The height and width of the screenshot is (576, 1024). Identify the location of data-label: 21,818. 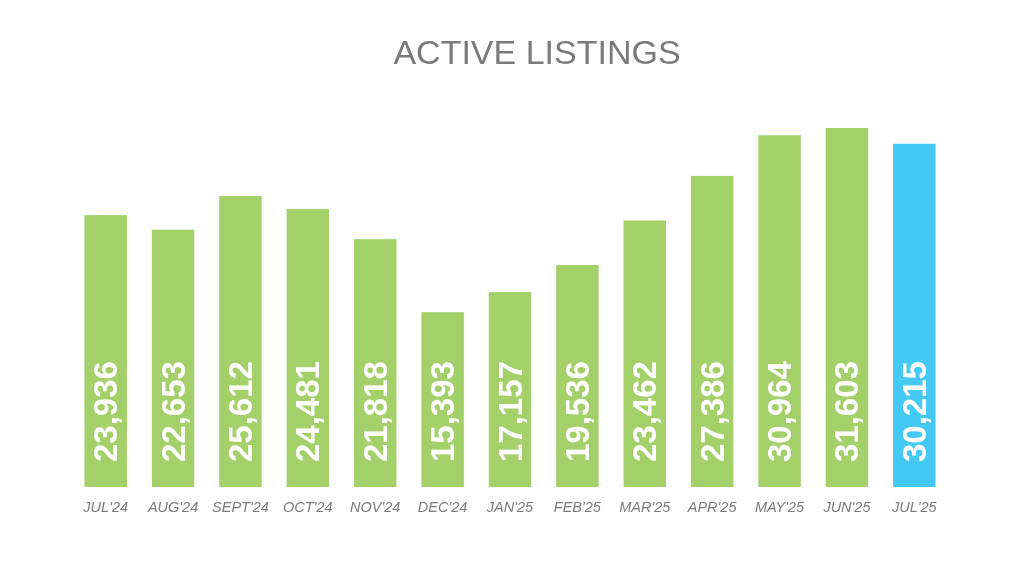
(375, 411).